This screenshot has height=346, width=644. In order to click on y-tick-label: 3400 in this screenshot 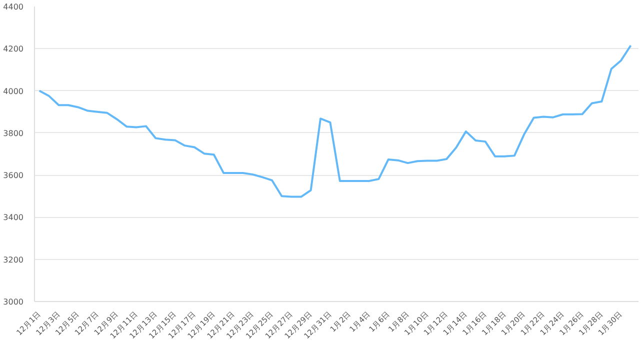, I will do `click(13, 217)`.